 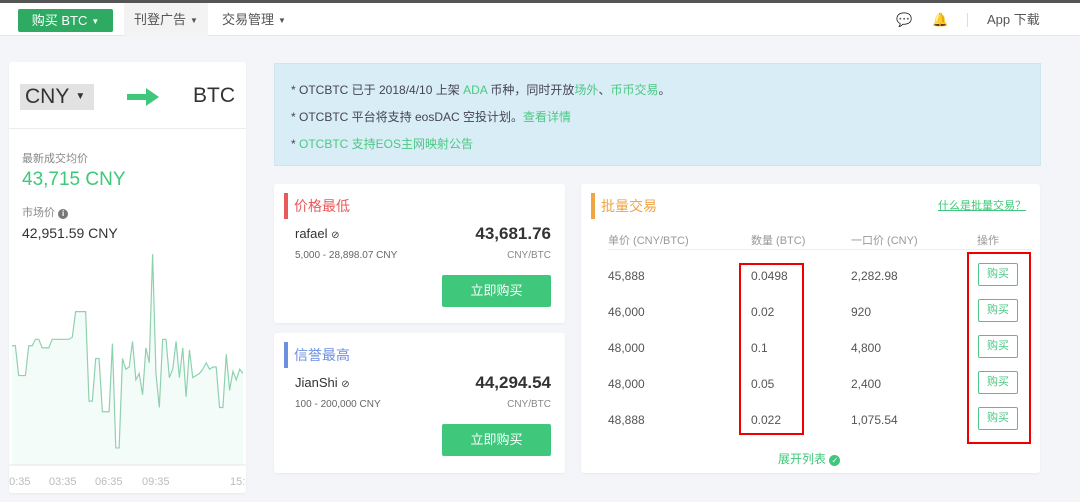 I want to click on notice-text: 币种，同时开放, so click(x=531, y=90).